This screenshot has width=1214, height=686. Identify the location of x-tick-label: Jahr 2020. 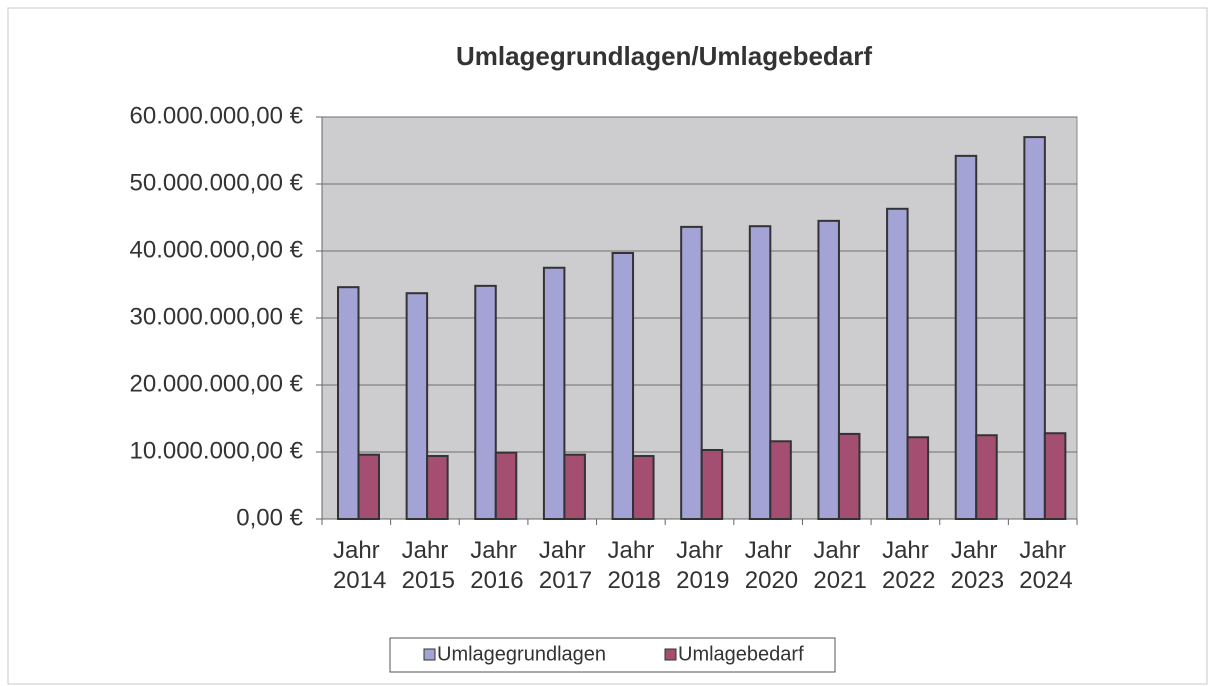
(768, 565).